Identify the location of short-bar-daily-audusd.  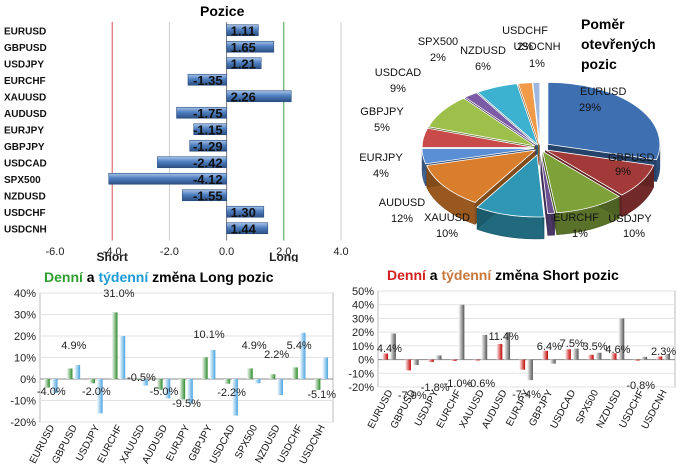
(499, 351).